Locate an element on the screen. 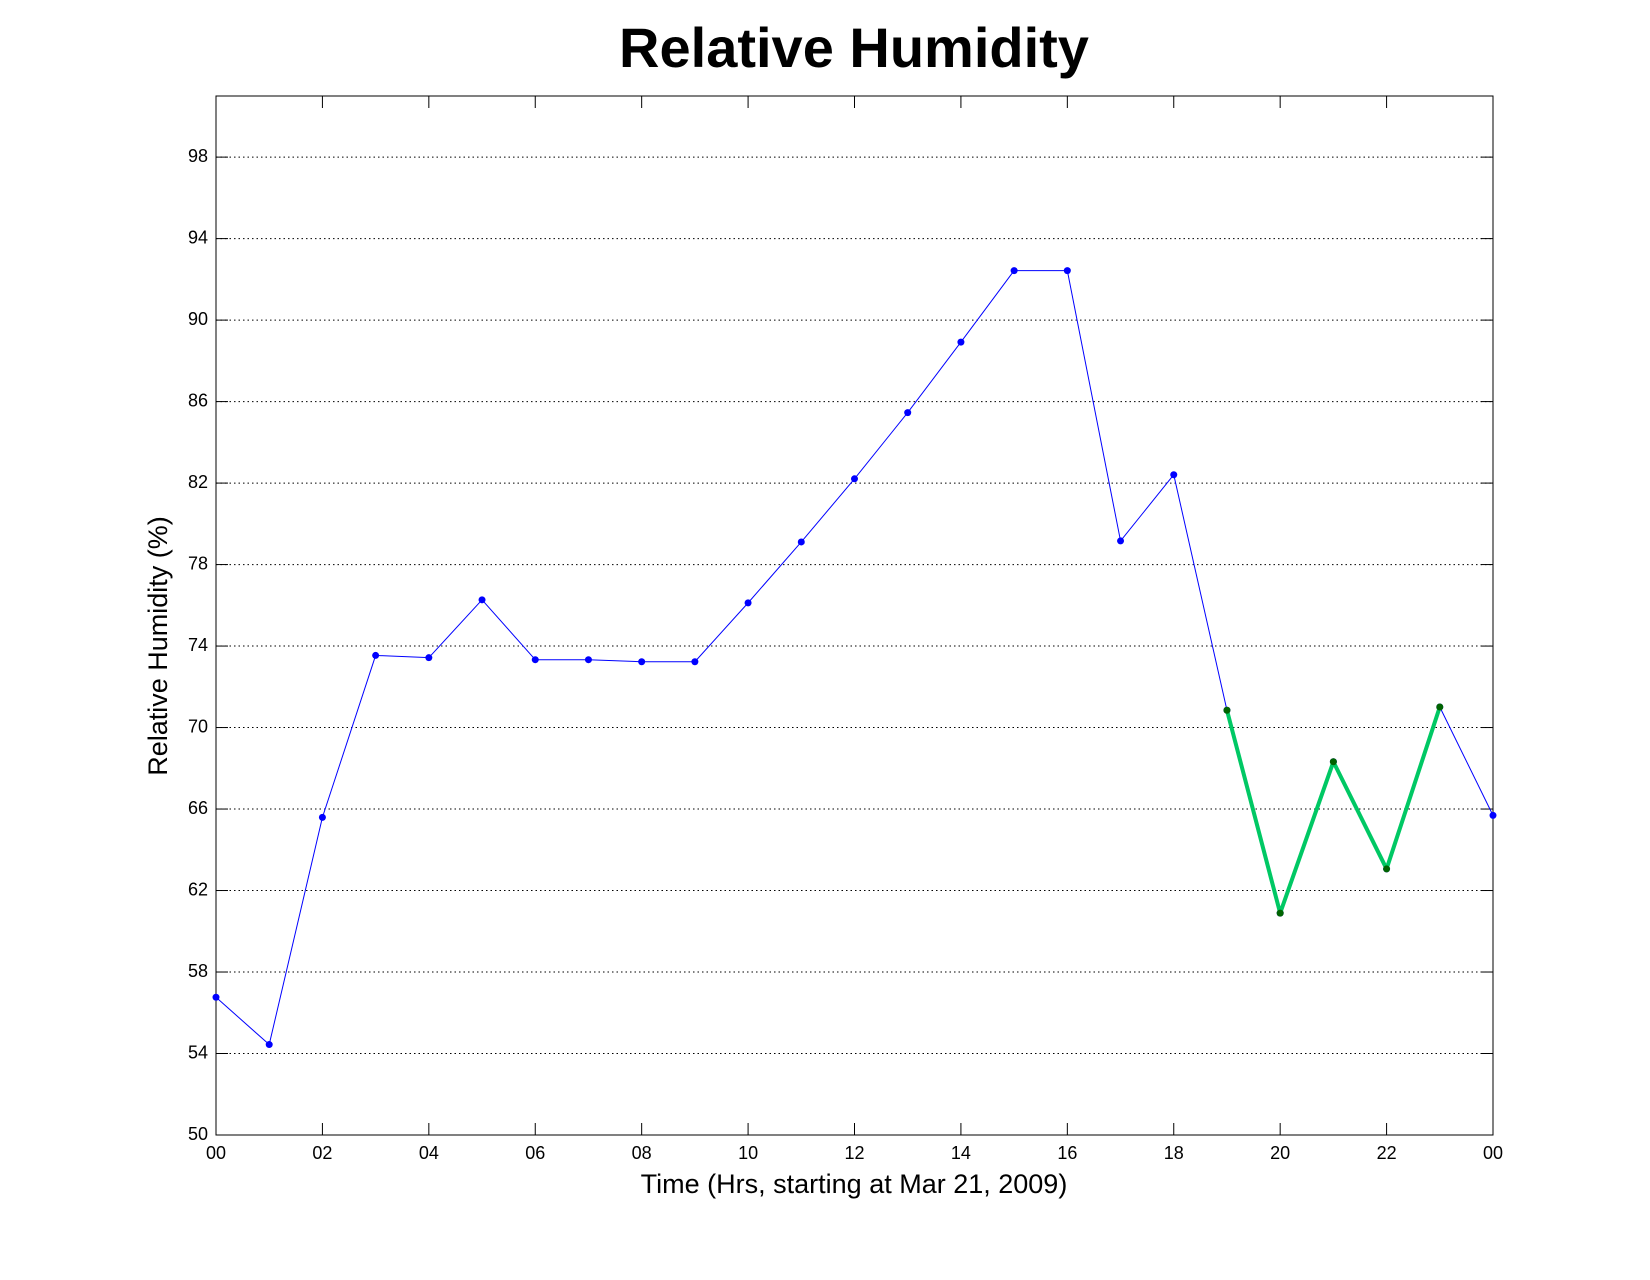 The width and height of the screenshot is (1650, 1280). chart-title: Relative Humidity is located at coordinates (854, 47).